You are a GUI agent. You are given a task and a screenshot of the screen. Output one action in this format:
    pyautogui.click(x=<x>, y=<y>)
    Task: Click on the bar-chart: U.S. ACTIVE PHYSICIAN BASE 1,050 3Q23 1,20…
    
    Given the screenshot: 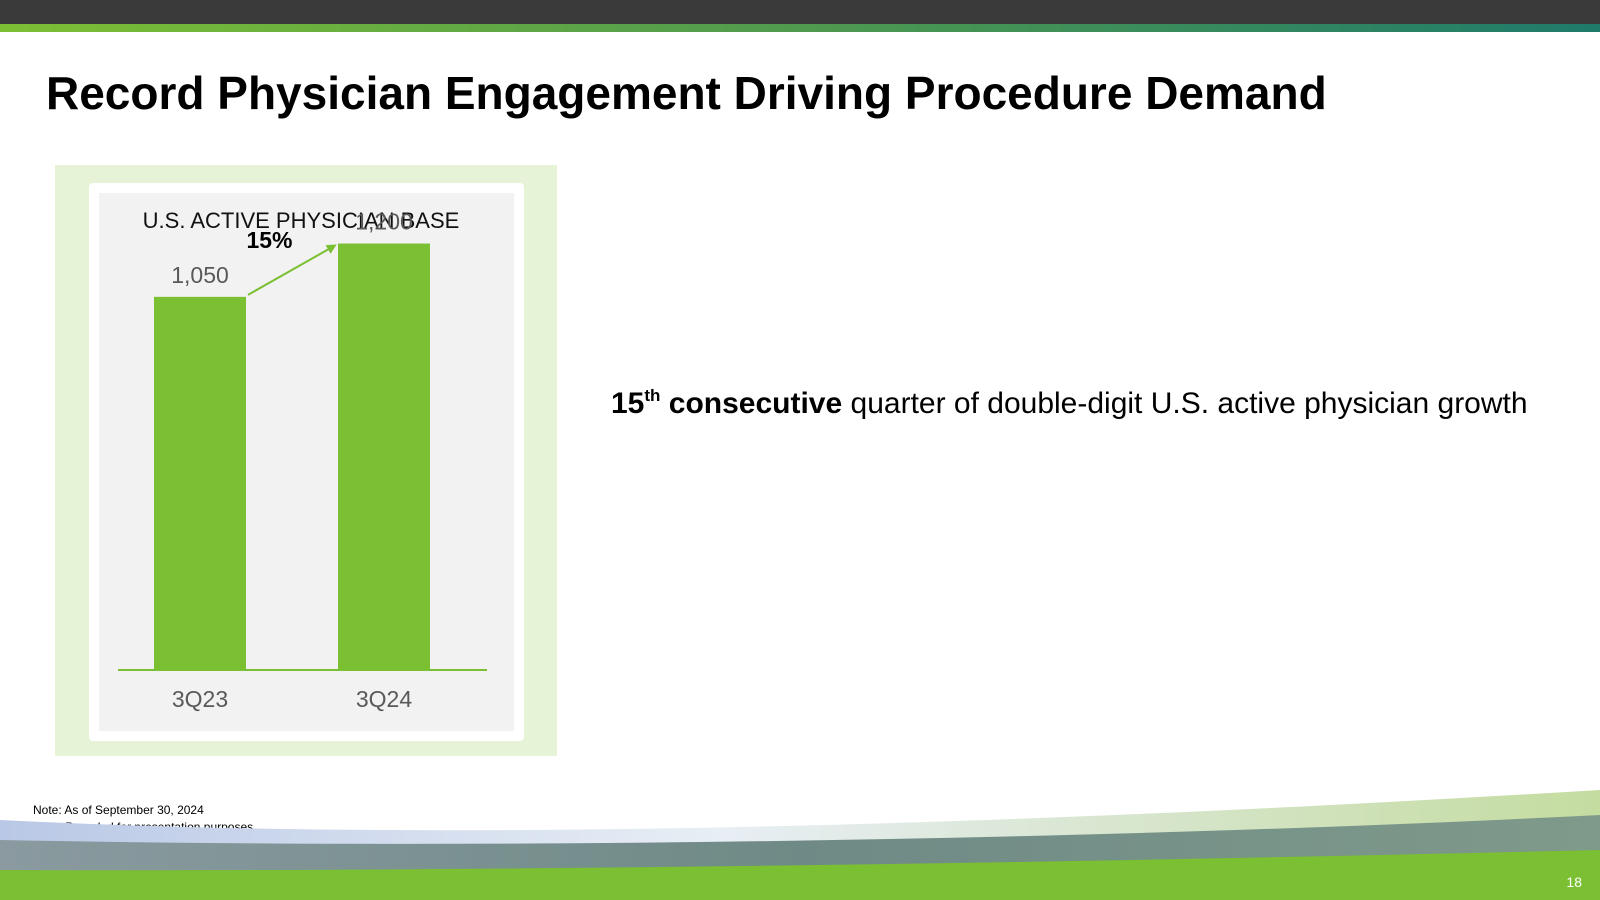 What is the action you would take?
    pyautogui.click(x=302, y=460)
    